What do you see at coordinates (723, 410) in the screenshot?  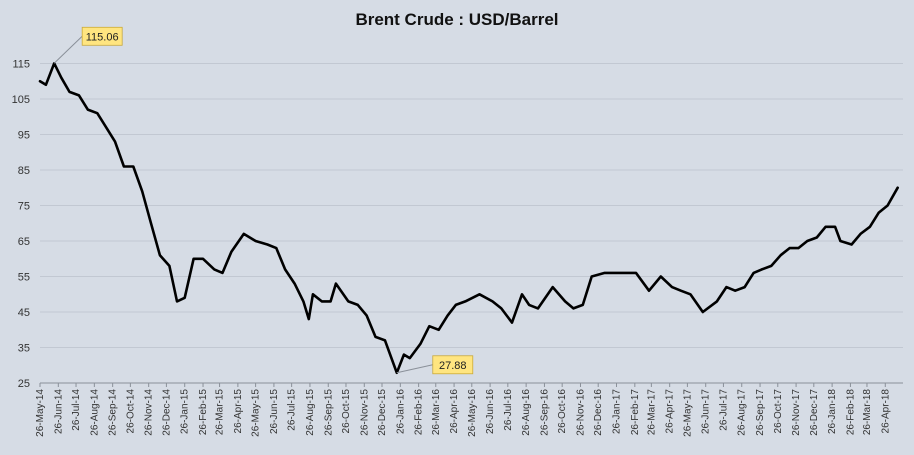 I see `x-tick-label: 26-Jul-17` at bounding box center [723, 410].